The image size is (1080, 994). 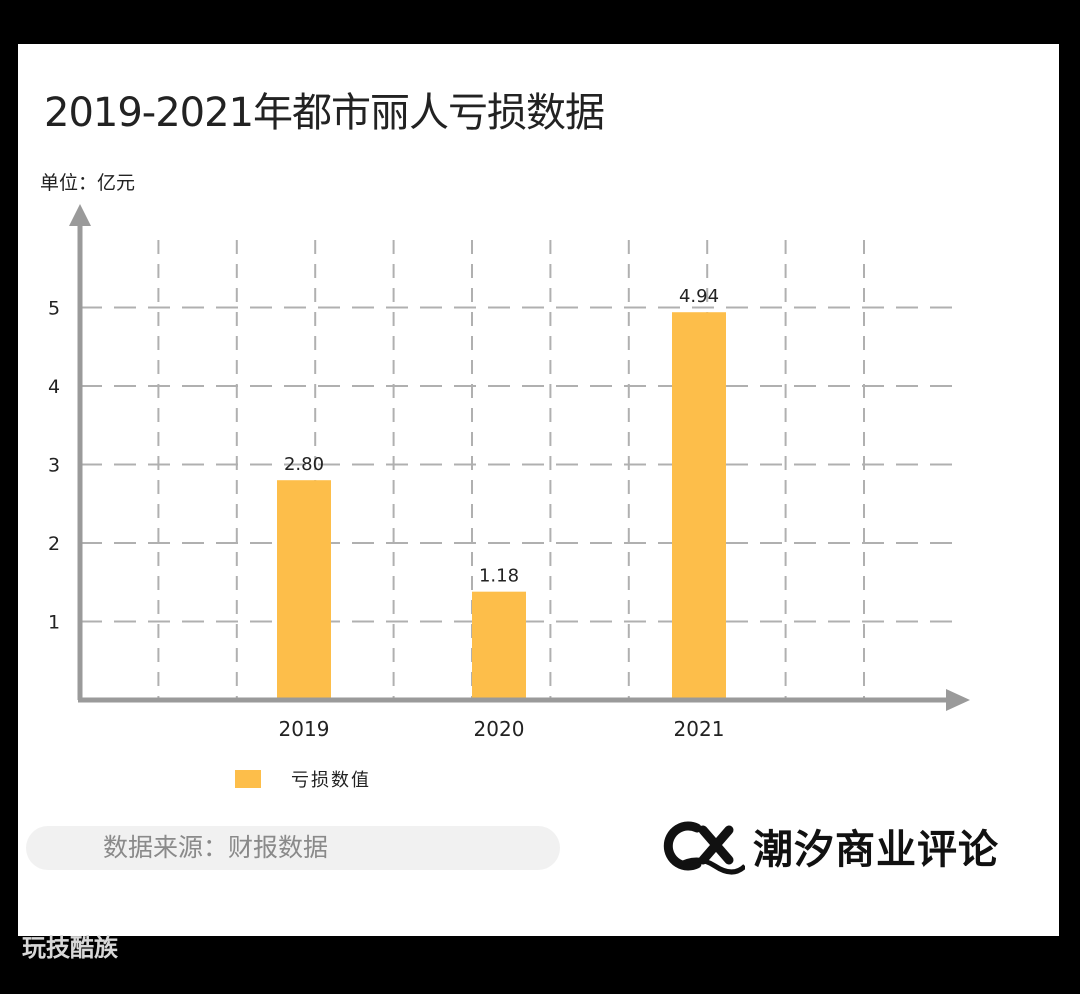 I want to click on y-tick-label: 1, so click(x=54, y=623).